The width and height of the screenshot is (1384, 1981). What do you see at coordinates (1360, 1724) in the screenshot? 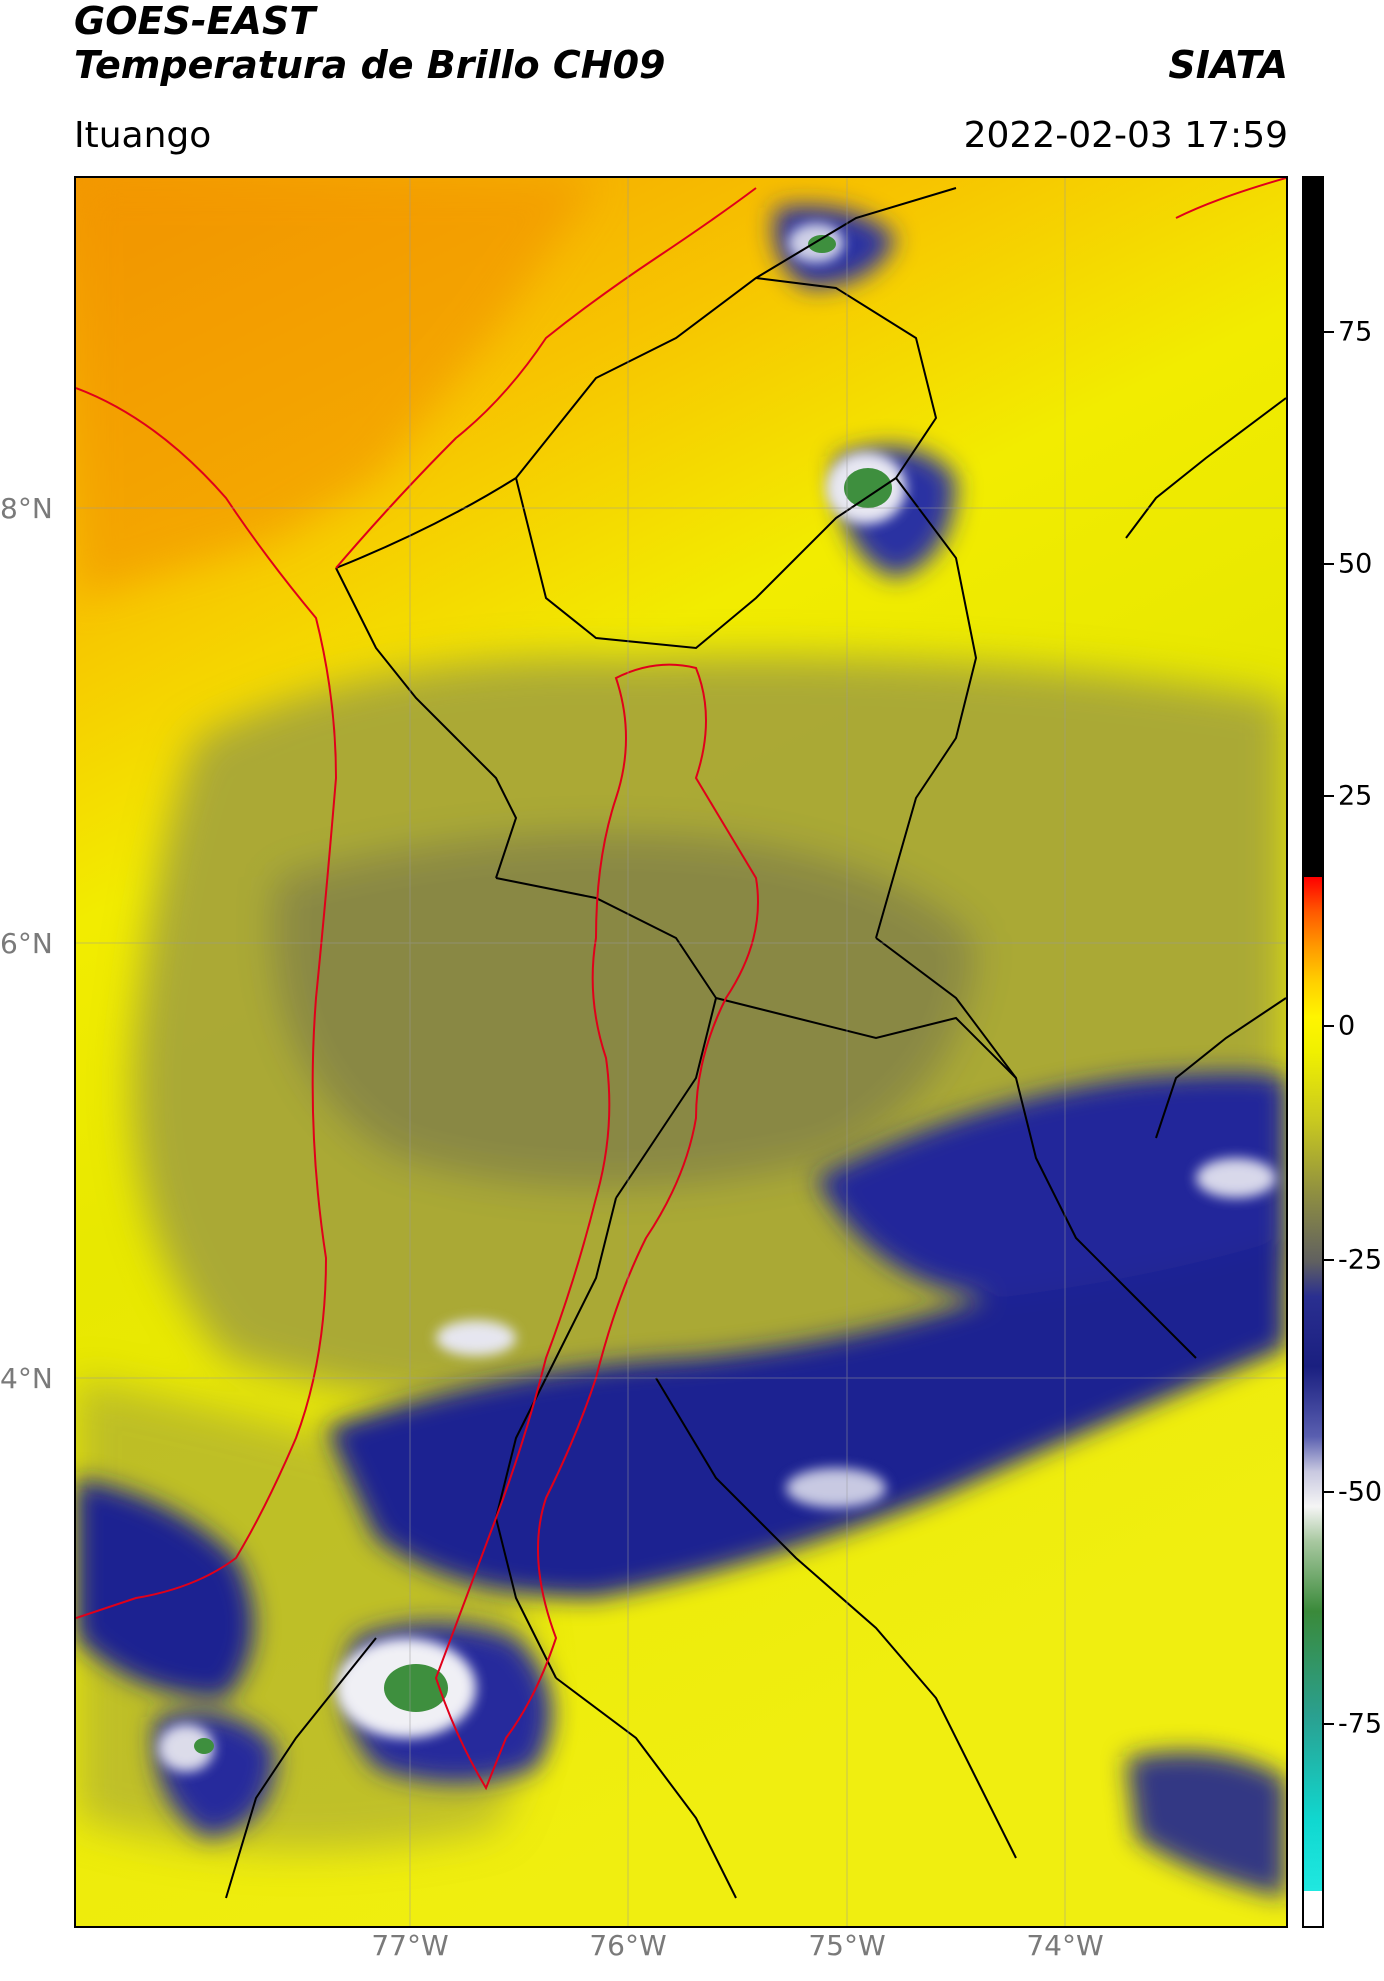
I see `colorbar-label-neg75: -75` at bounding box center [1360, 1724].